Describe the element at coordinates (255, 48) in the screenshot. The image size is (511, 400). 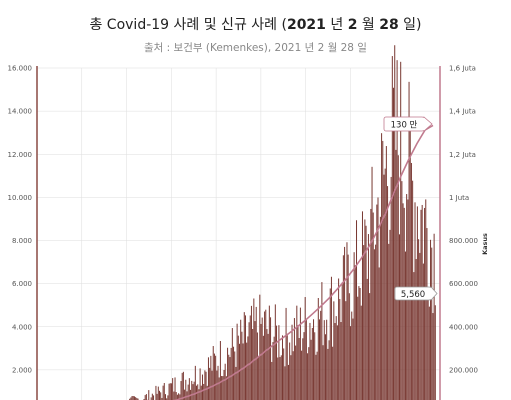
I see `chart-subtitle: 출처 : 보건부 (Kemenkes), 2021 년 2 월 28 일` at that location.